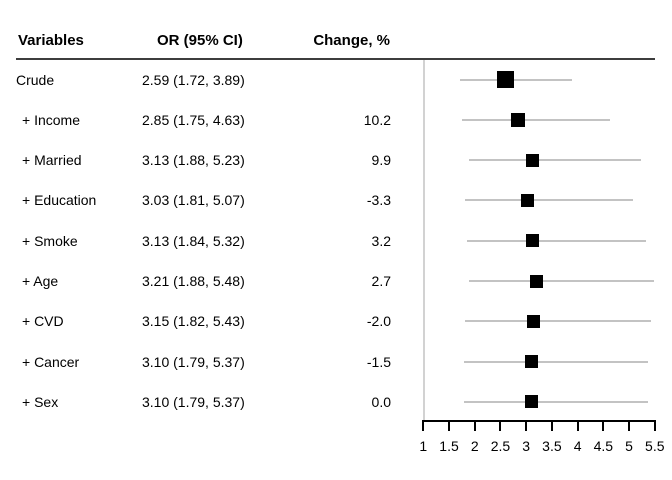 The image size is (672, 480). Describe the element at coordinates (603, 446) in the screenshot. I see `x-tick-label: 4.5` at that location.